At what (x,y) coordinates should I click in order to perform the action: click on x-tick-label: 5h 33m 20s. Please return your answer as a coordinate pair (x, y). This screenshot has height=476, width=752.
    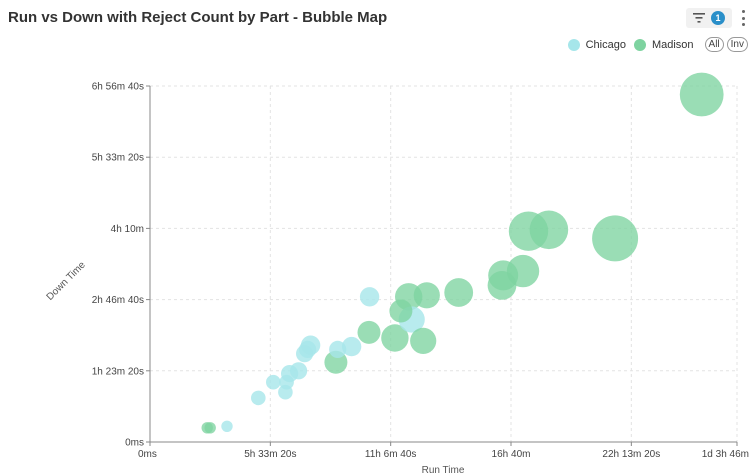
    Looking at the image, I should click on (270, 454).